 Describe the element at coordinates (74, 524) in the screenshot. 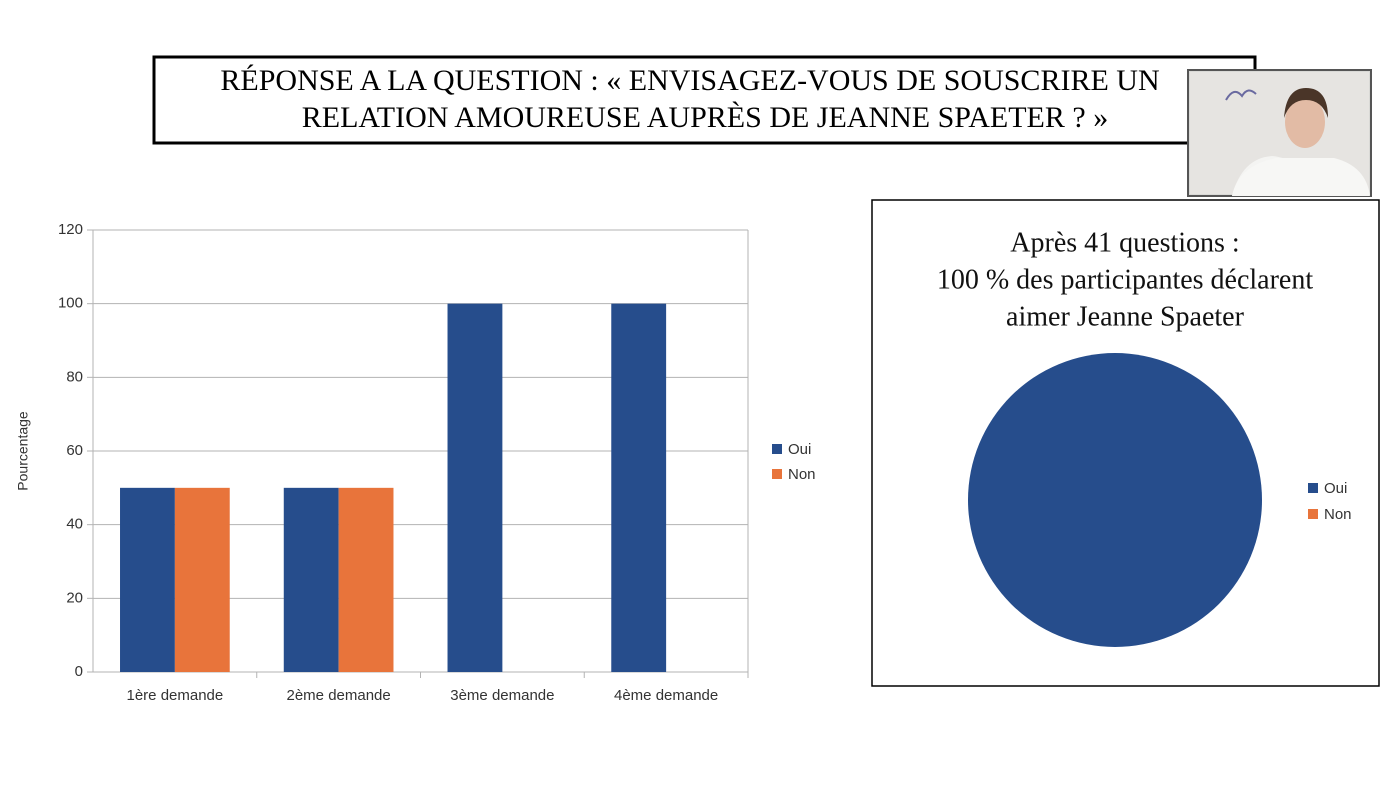

I see `y-tick-label: 40` at that location.